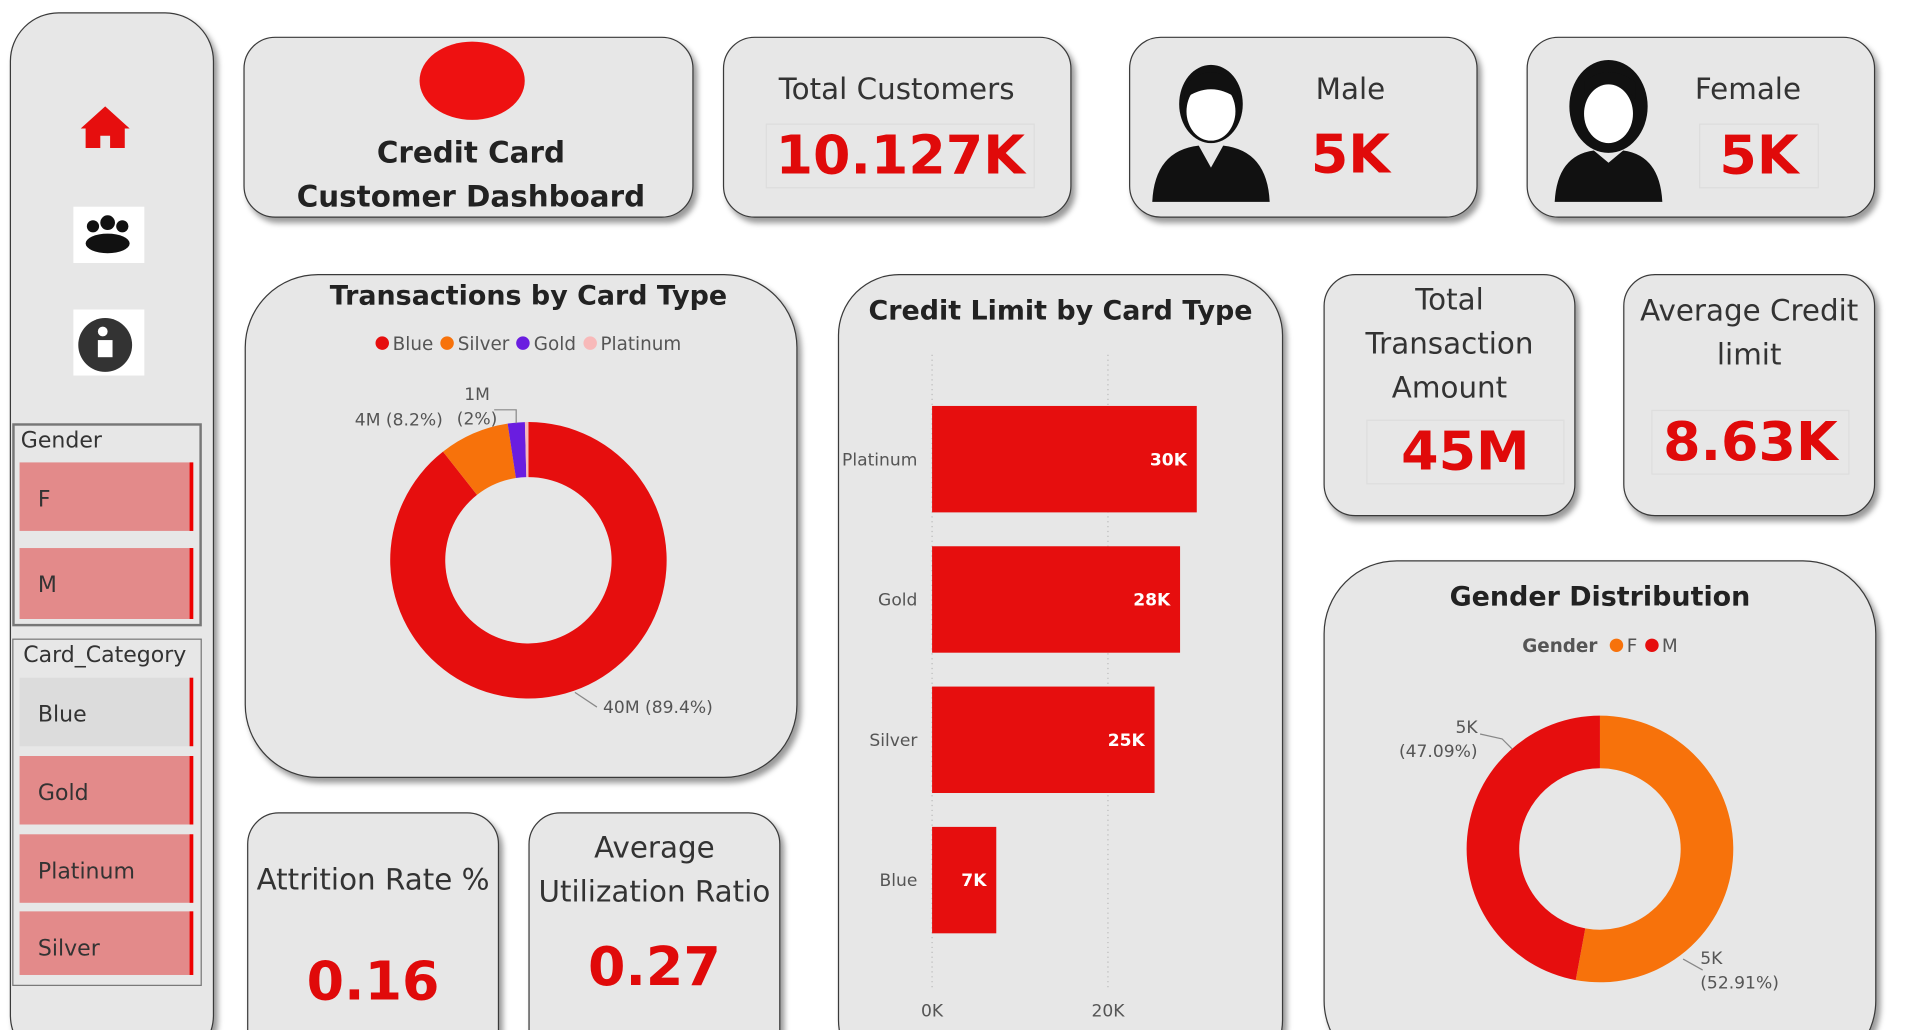 The height and width of the screenshot is (1030, 1918). I want to click on gender-slicer: Gender, so click(107, 525).